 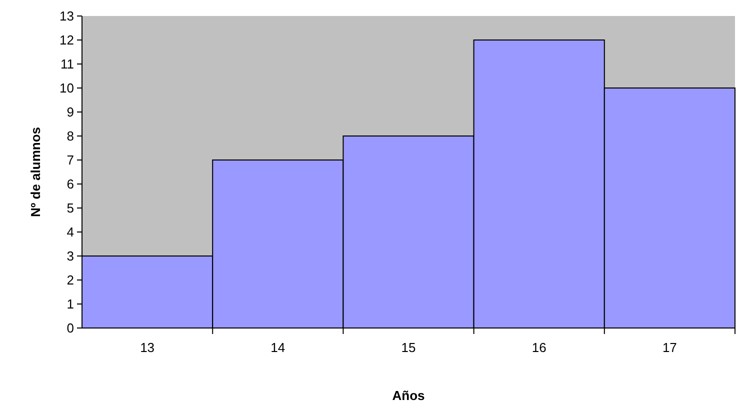 I want to click on x-tick-label: 16, so click(x=539, y=347).